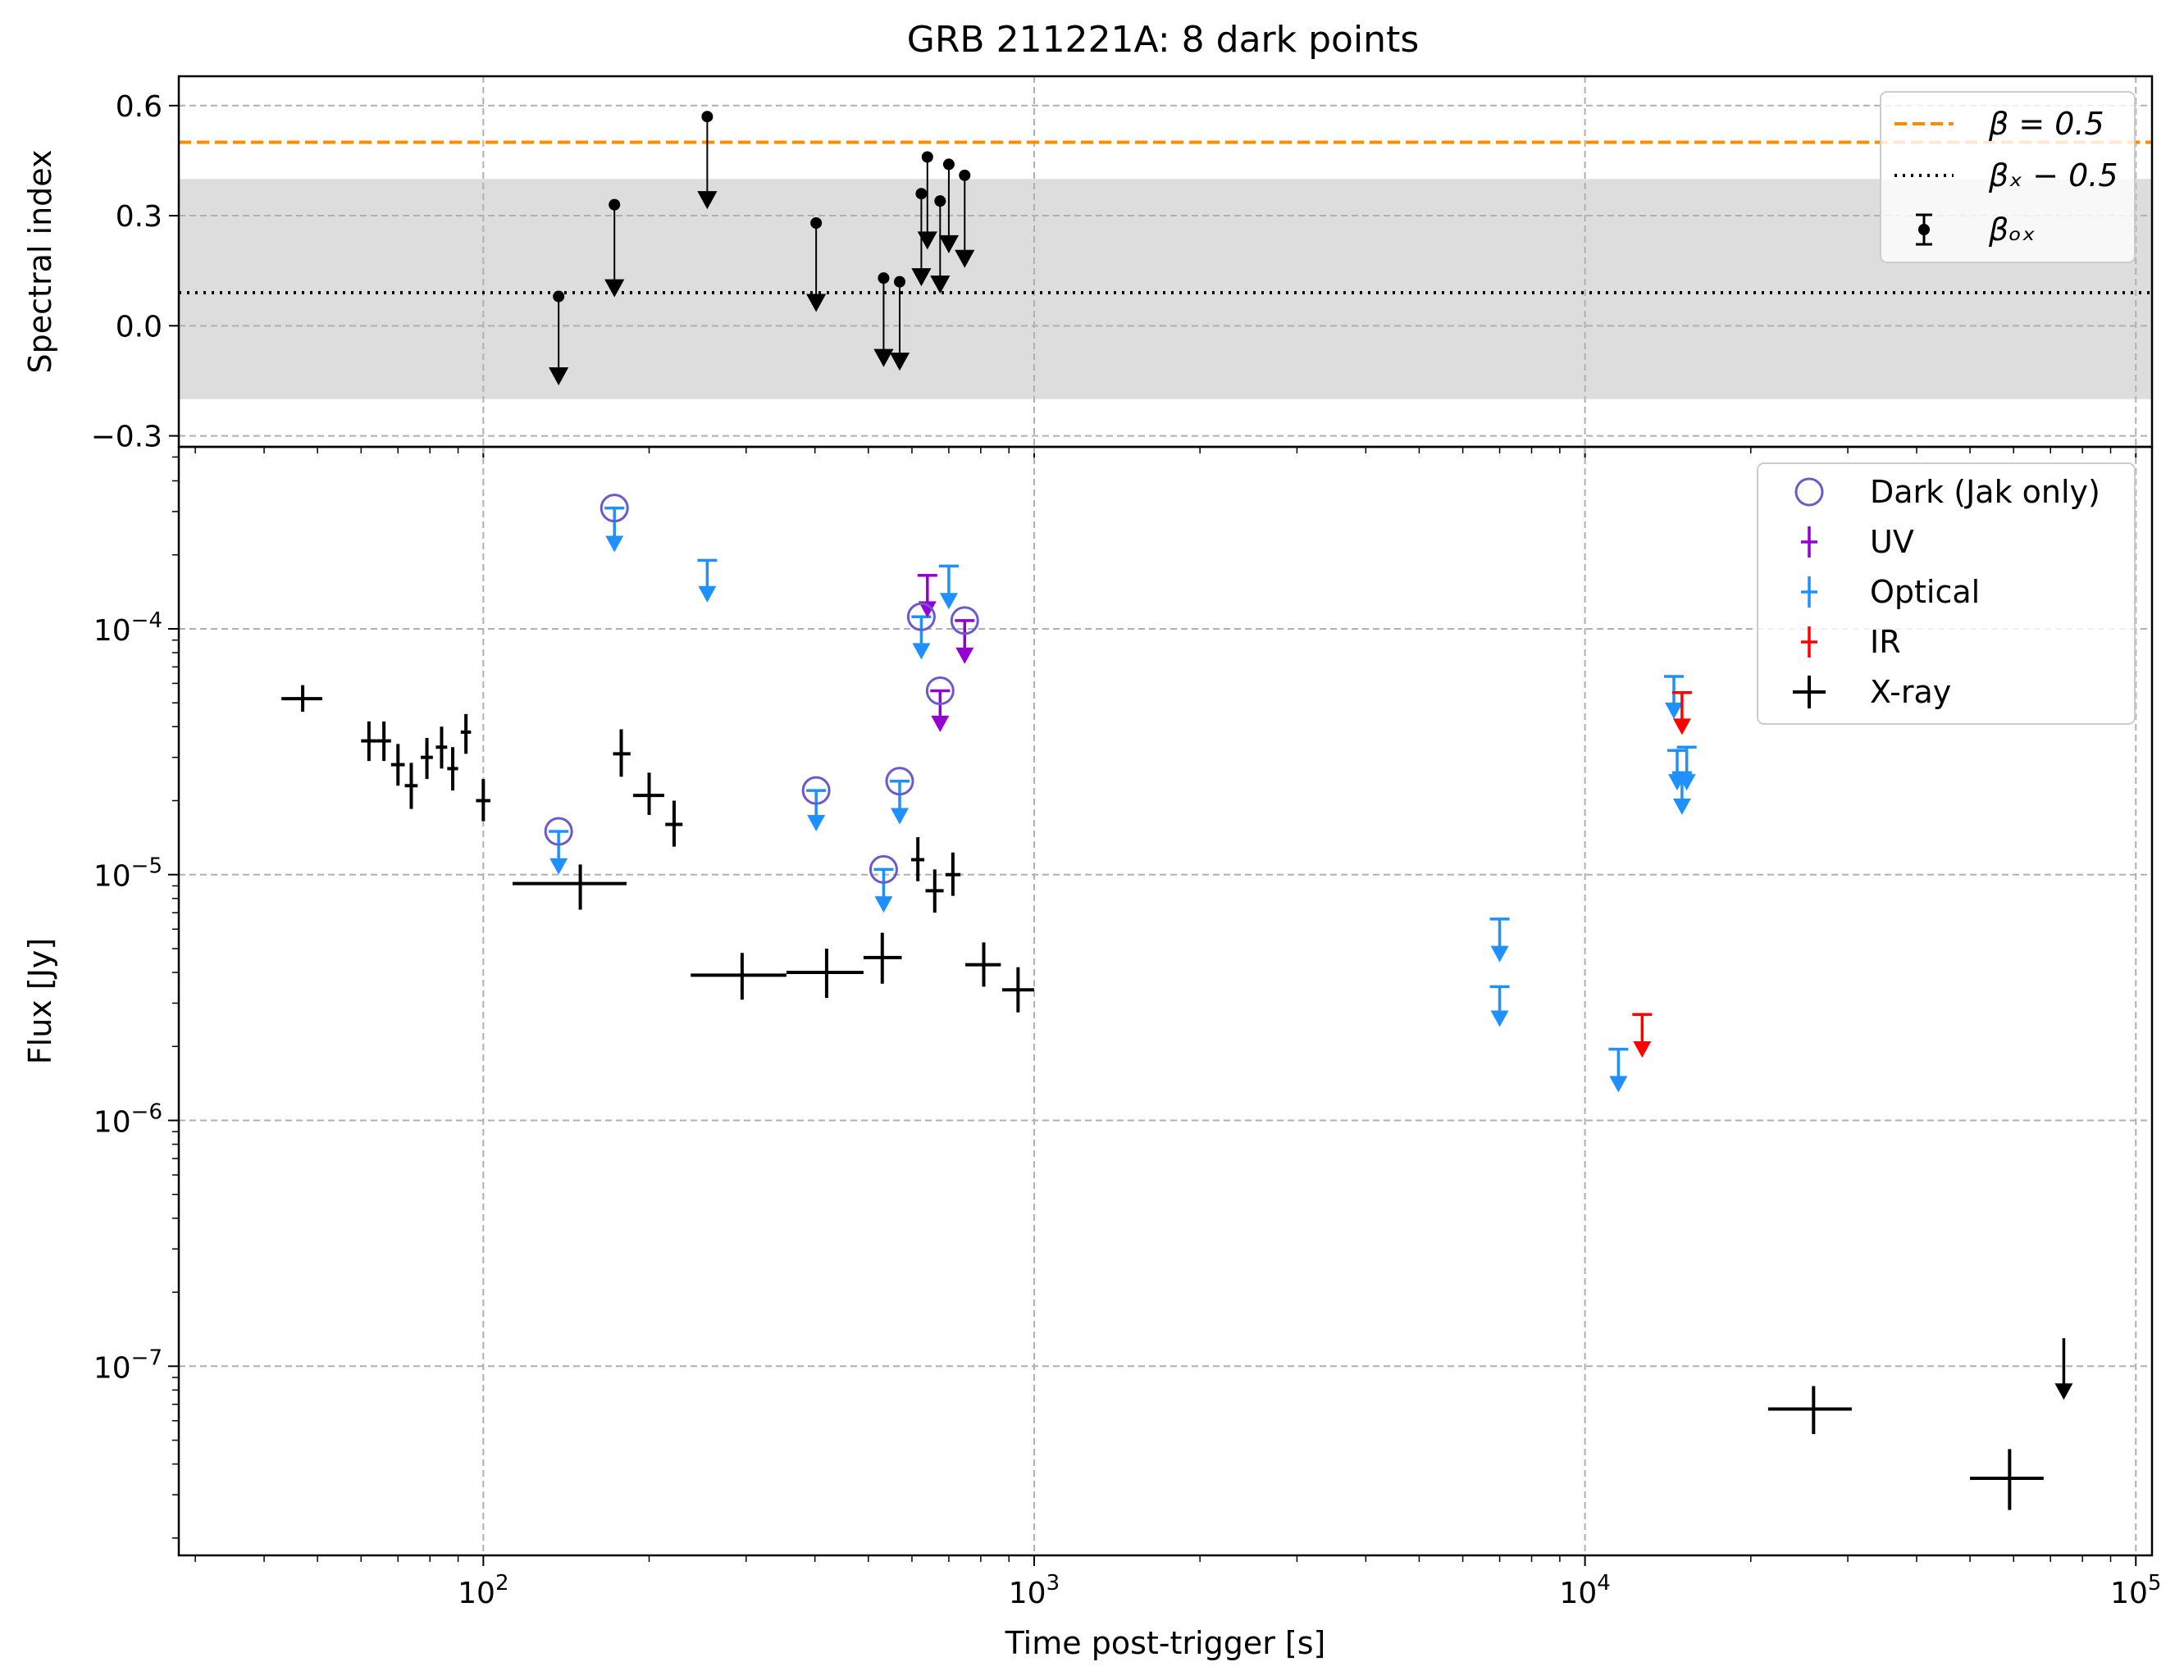  What do you see at coordinates (615, 288) in the screenshot?
I see `beta-ox-limit-1-head` at bounding box center [615, 288].